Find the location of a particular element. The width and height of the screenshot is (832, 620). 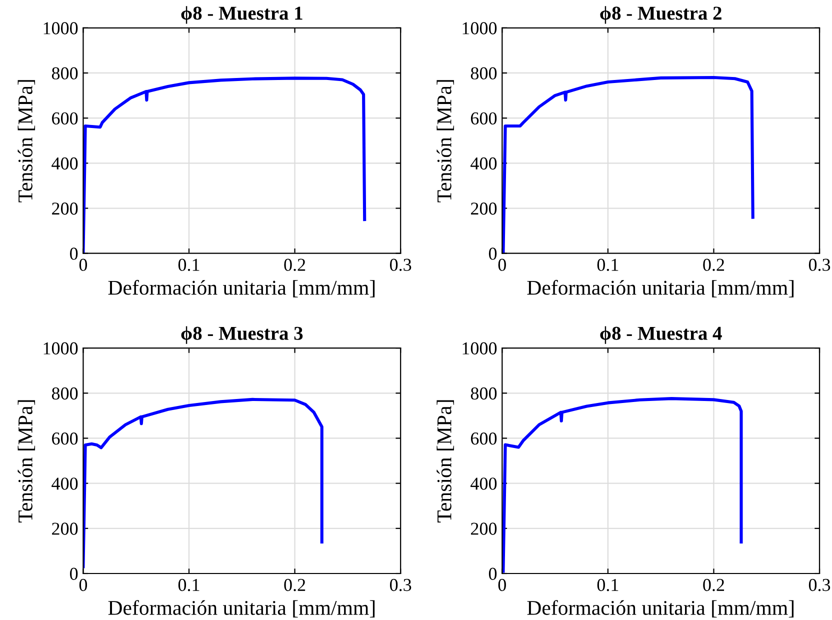

chart-title: ϕ8 - Muestra 1 is located at coordinates (241, 15).